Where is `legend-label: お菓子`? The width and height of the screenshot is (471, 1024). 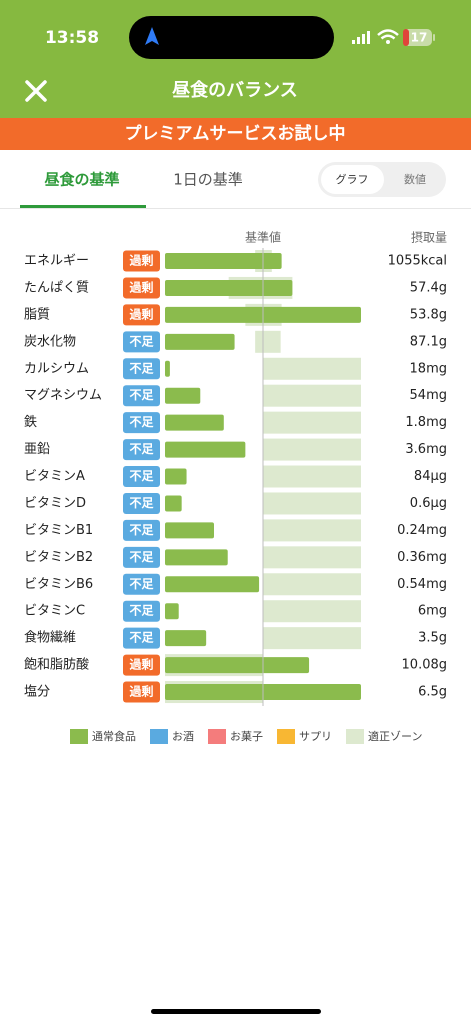 legend-label: お菓子 is located at coordinates (246, 736).